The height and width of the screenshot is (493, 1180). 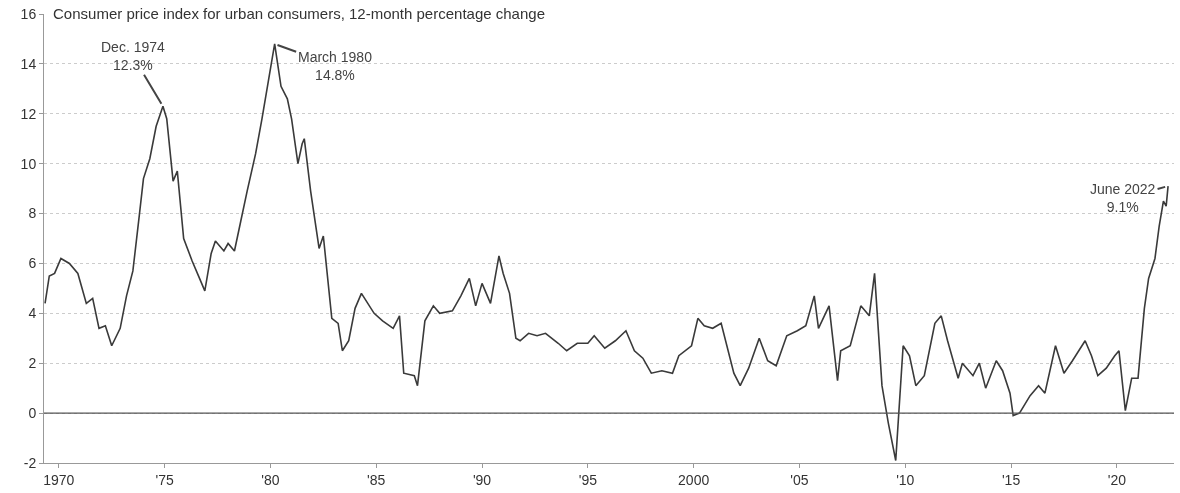 What do you see at coordinates (28, 13) in the screenshot?
I see `y-tick-label: 16` at bounding box center [28, 13].